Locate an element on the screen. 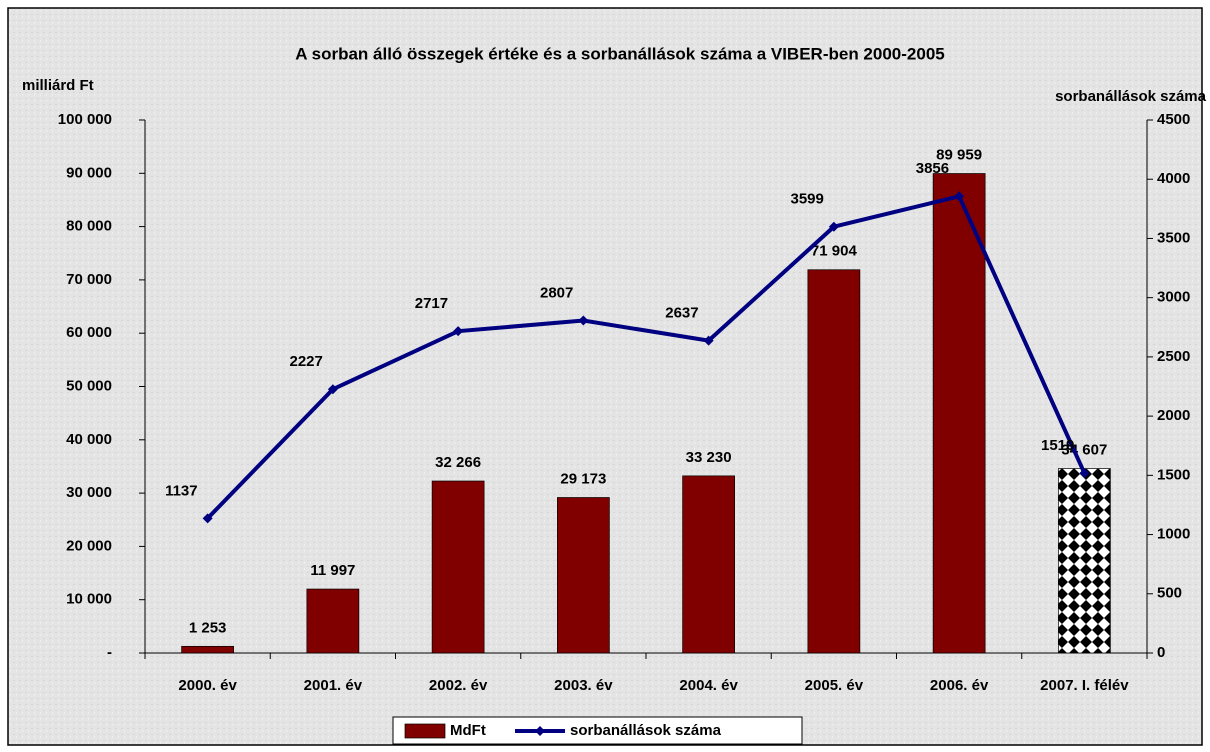 The height and width of the screenshot is (752, 1210). y2-tick-label: 4500 is located at coordinates (1173, 119).